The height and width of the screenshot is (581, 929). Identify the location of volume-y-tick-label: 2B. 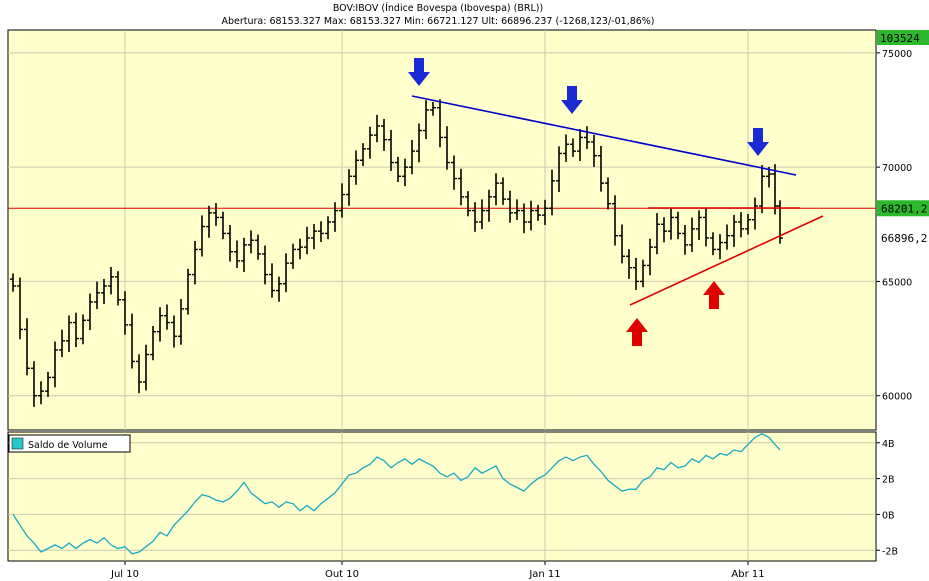
(888, 480).